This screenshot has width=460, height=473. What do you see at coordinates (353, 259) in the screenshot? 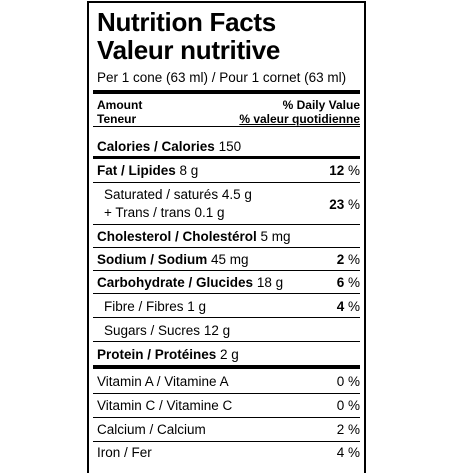
I see `sodium-percent-sign: %` at bounding box center [353, 259].